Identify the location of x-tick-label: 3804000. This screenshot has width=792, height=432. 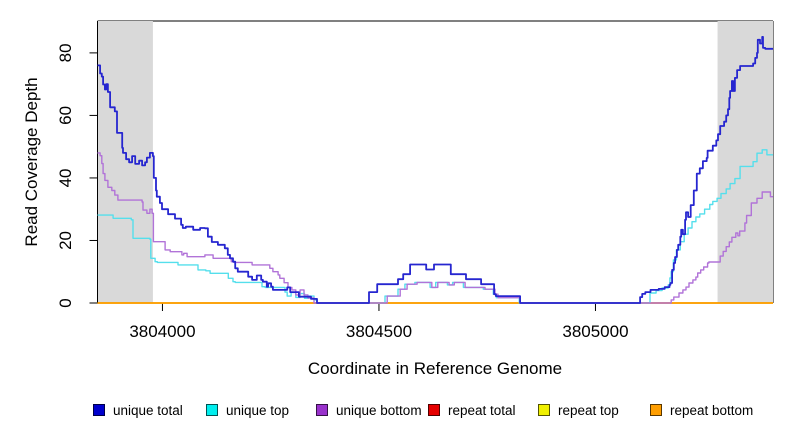
(162, 331).